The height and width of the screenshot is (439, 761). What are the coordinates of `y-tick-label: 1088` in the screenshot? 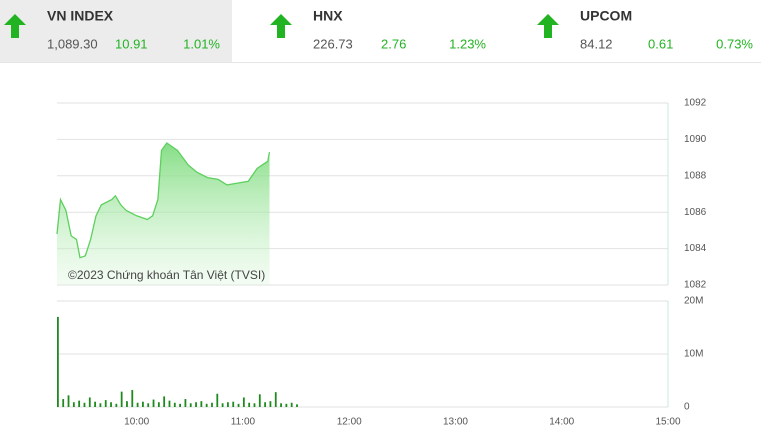 It's located at (695, 175).